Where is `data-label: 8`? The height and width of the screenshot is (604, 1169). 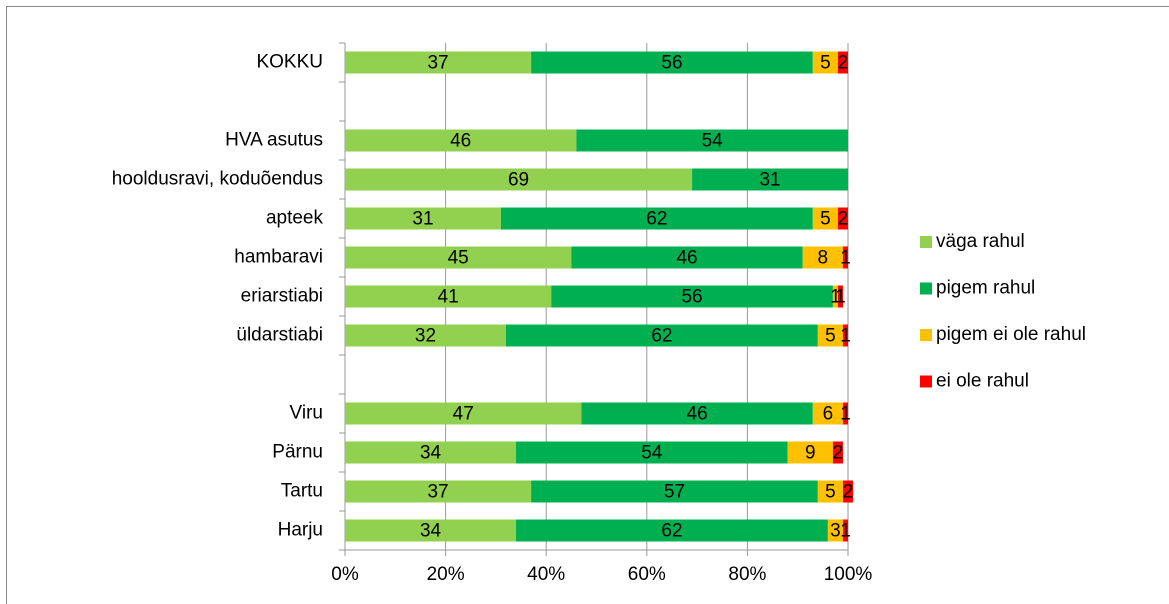
data-label: 8 is located at coordinates (823, 258).